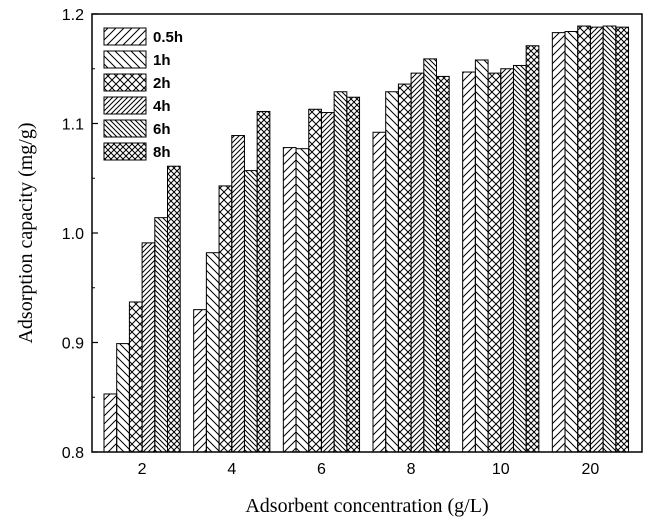 The image size is (653, 523). What do you see at coordinates (73, 15) in the screenshot?
I see `y-tick-label: 1.2` at bounding box center [73, 15].